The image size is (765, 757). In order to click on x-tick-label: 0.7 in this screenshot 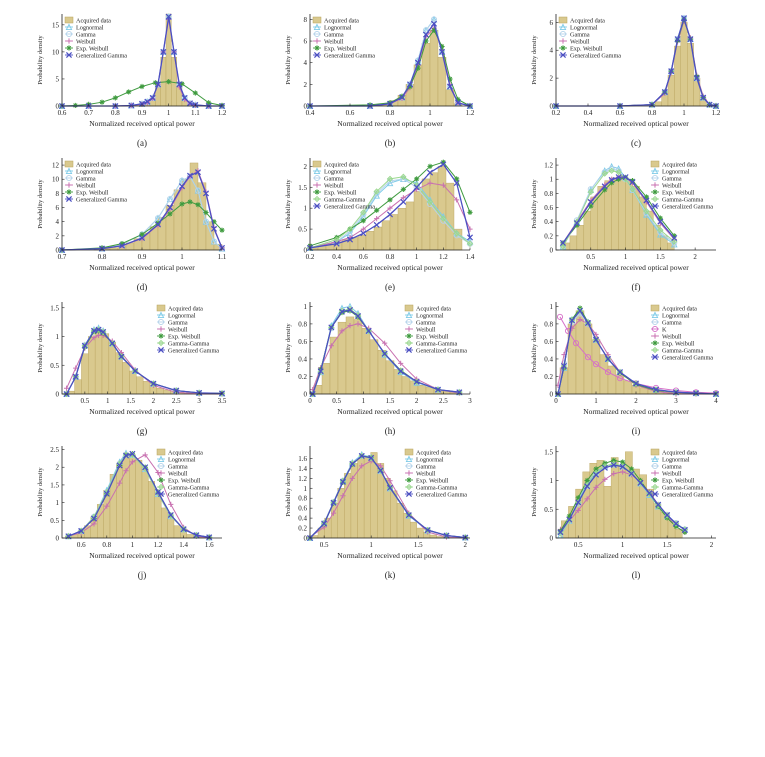, I will do `click(88, 113)`.